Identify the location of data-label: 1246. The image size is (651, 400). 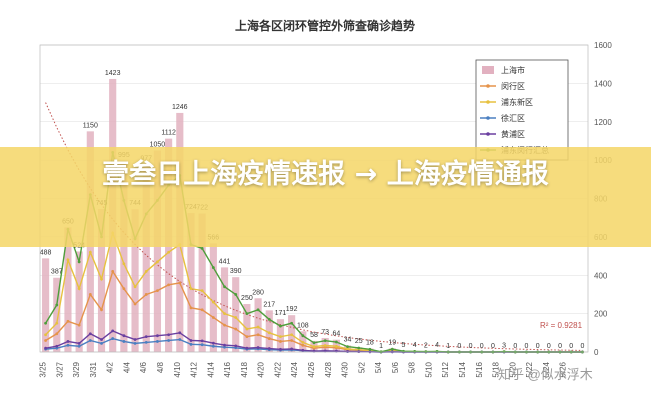
(180, 107).